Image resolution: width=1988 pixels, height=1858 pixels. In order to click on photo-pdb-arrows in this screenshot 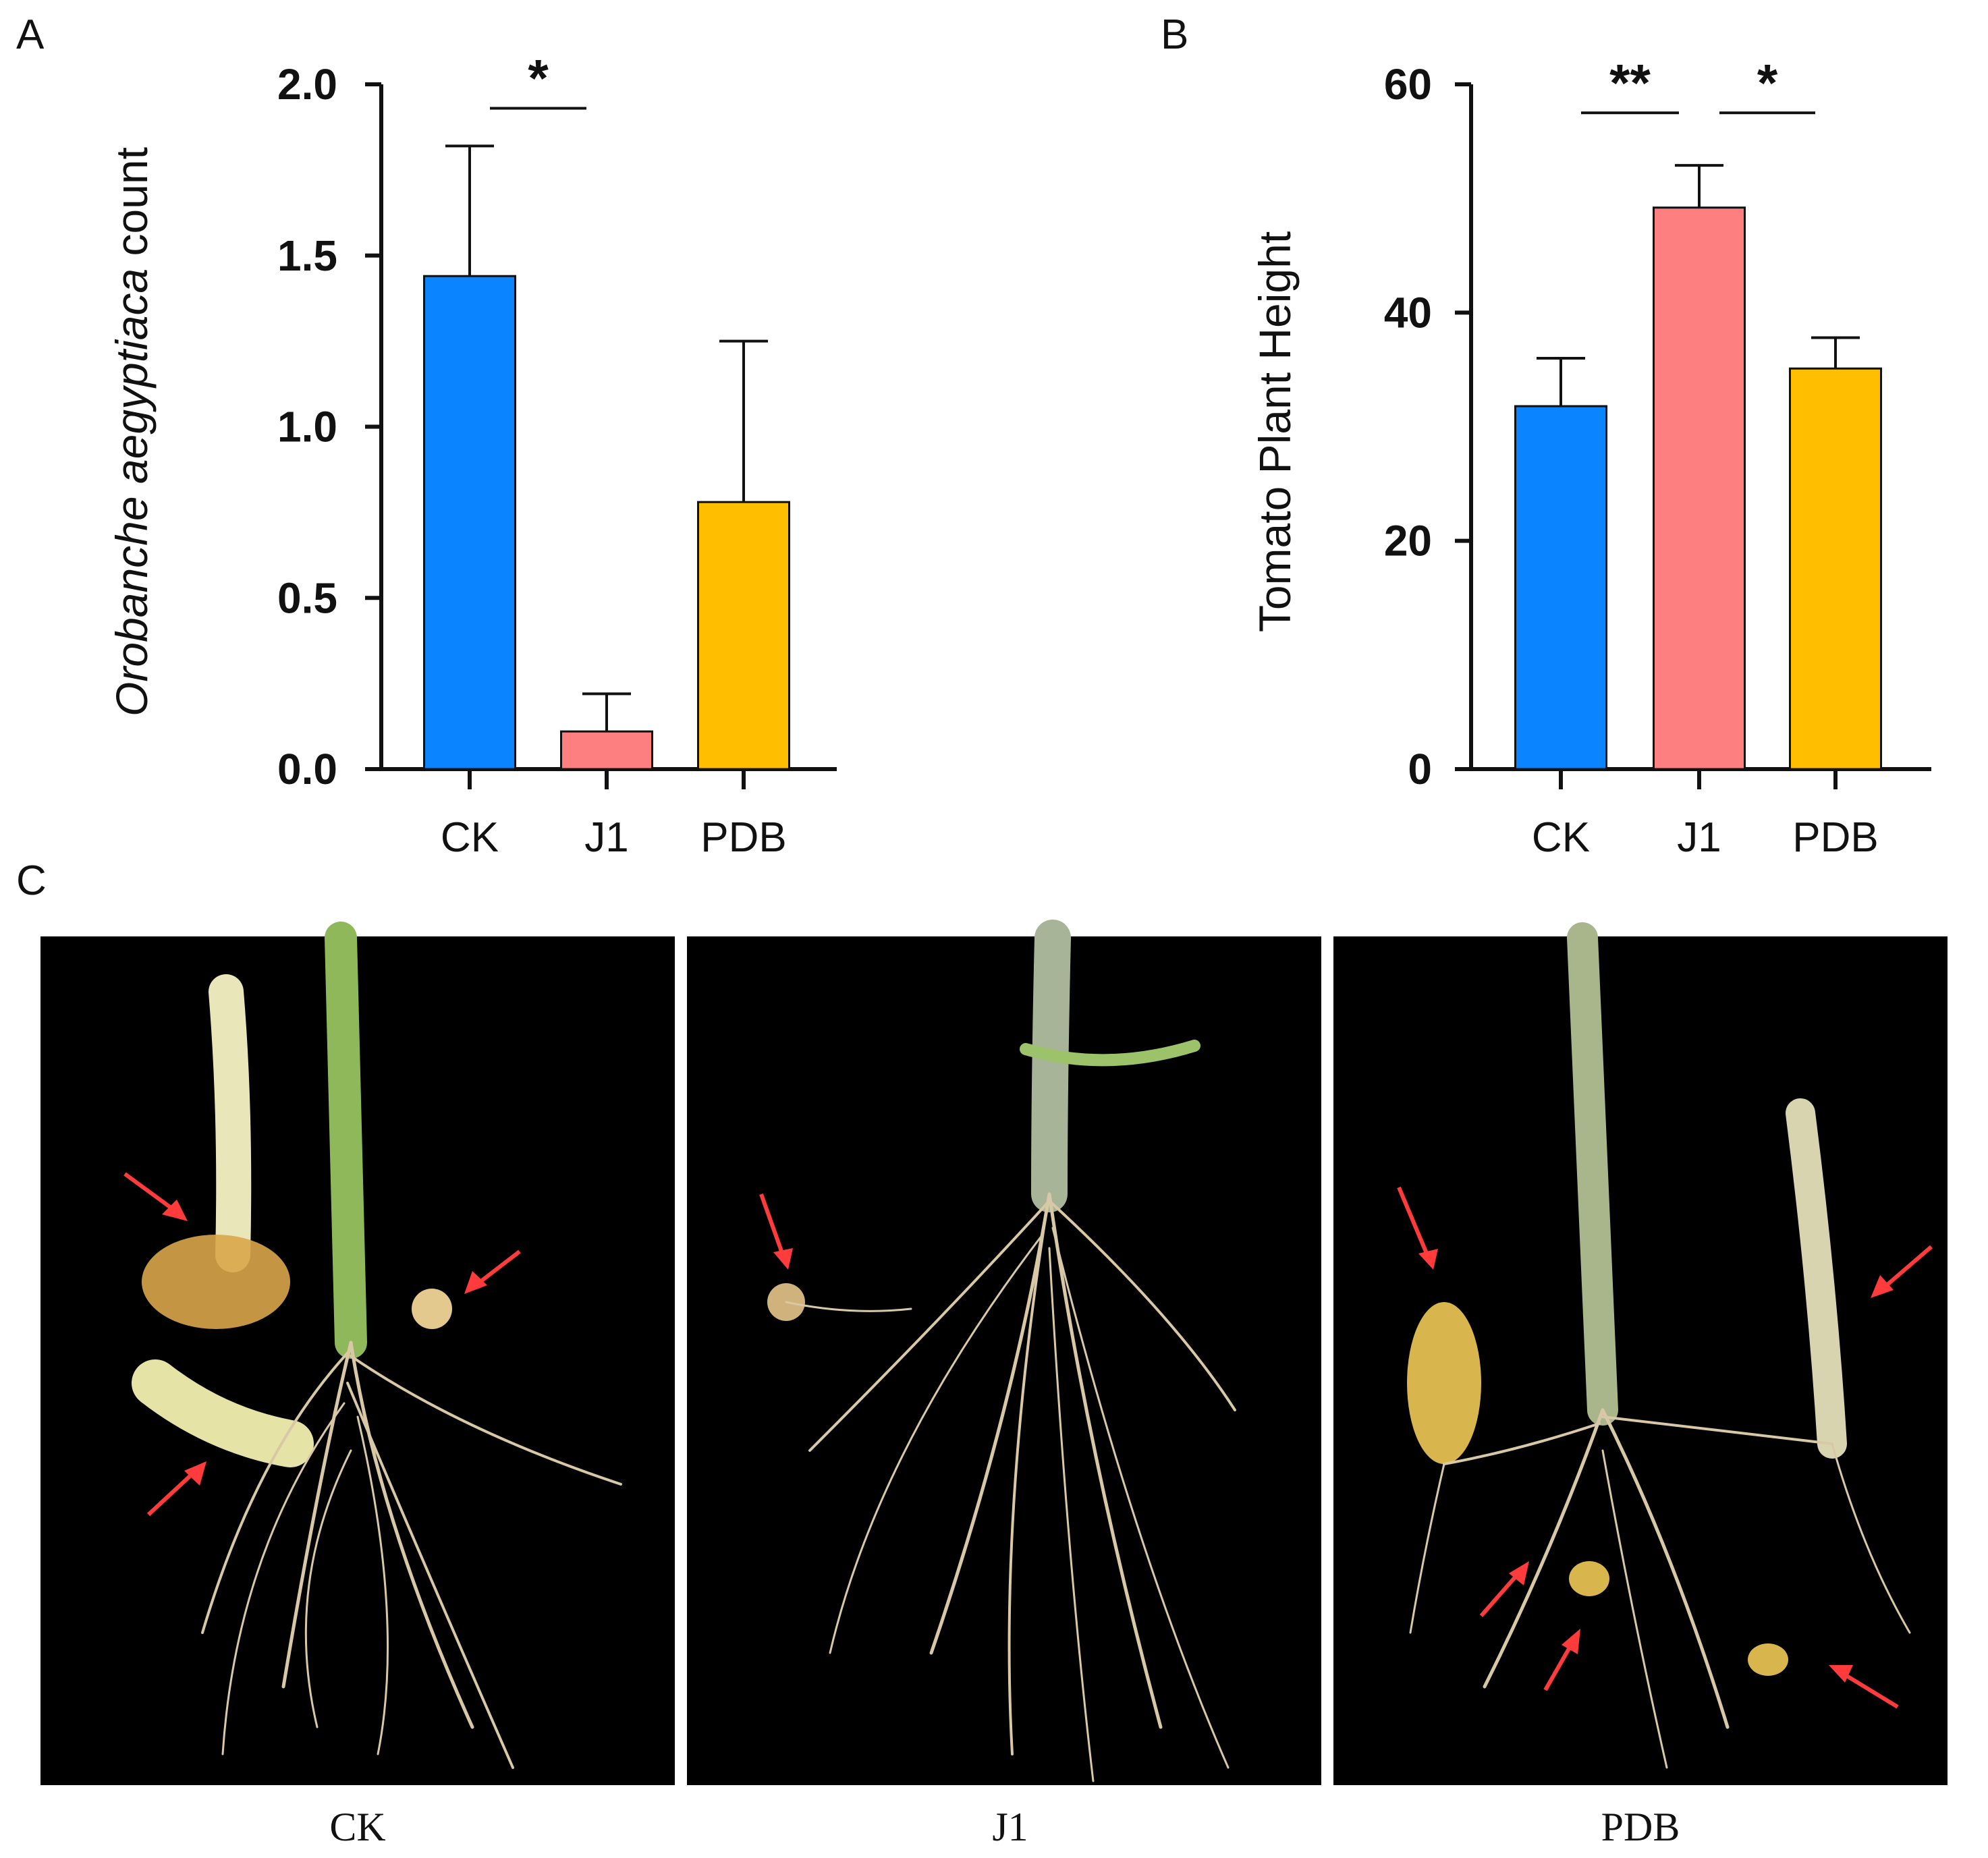, I will do `click(1665, 1447)`.